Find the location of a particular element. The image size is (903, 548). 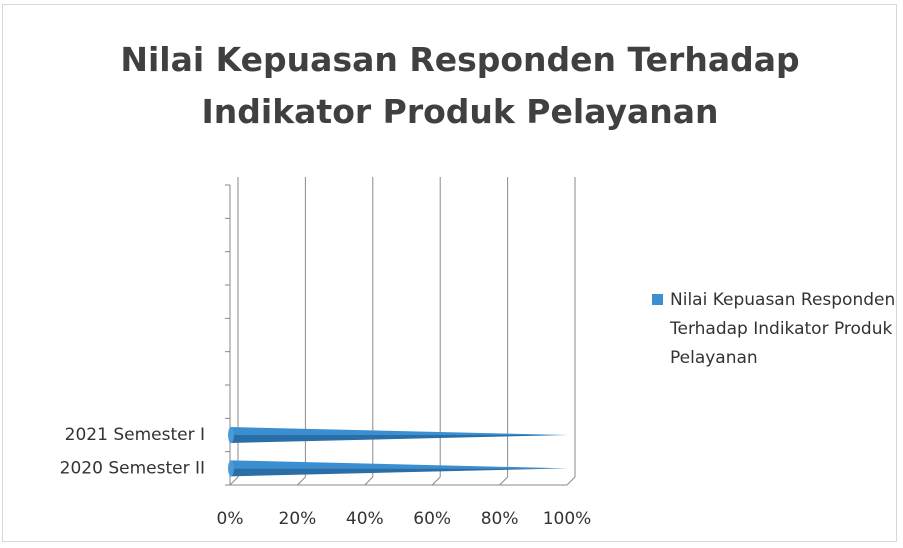

y-tick-label: 2021 Semester I is located at coordinates (135, 435).